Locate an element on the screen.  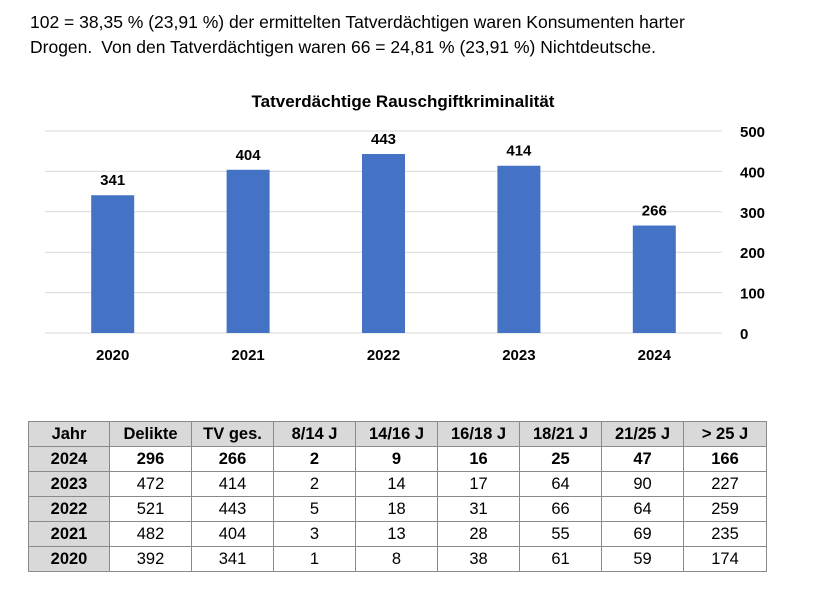
table-cell: 472 is located at coordinates (150, 484).